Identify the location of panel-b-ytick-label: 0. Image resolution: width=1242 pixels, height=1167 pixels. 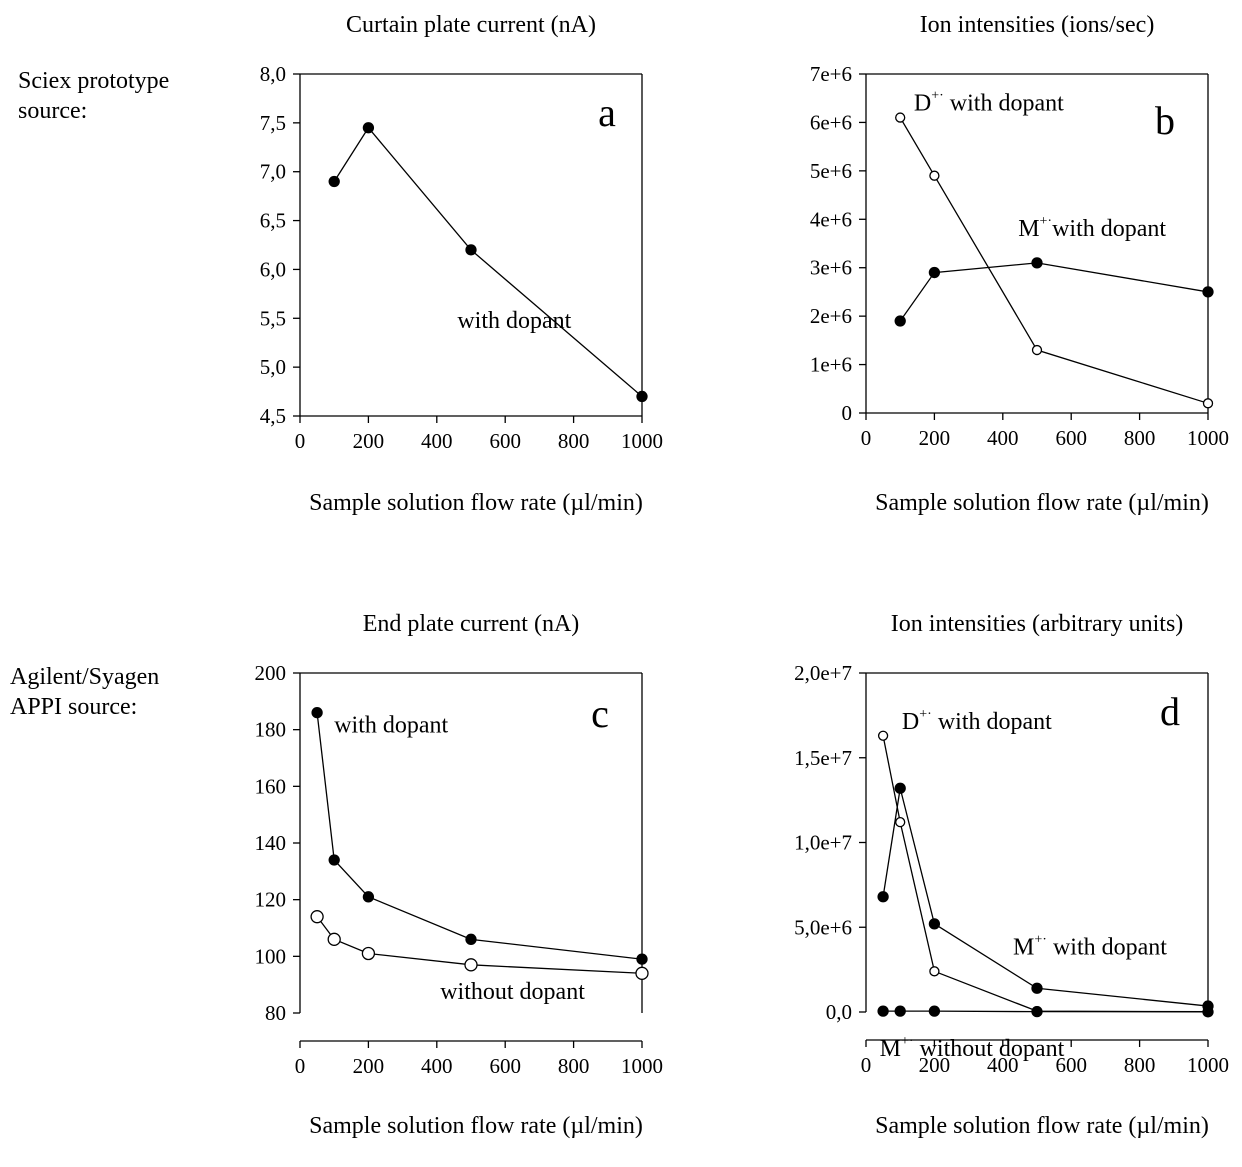
(847, 413).